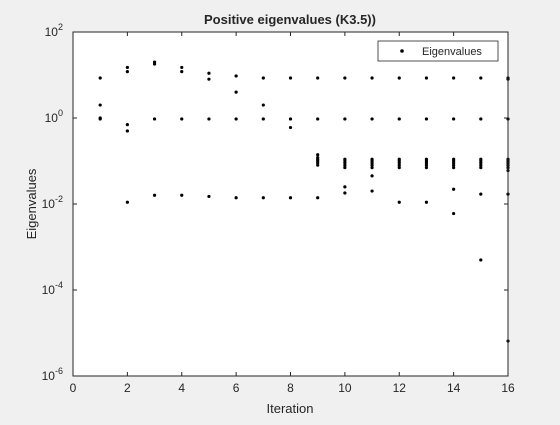 The width and height of the screenshot is (560, 425). I want to click on y-axis-label: Eigenvalues, so click(31, 203).